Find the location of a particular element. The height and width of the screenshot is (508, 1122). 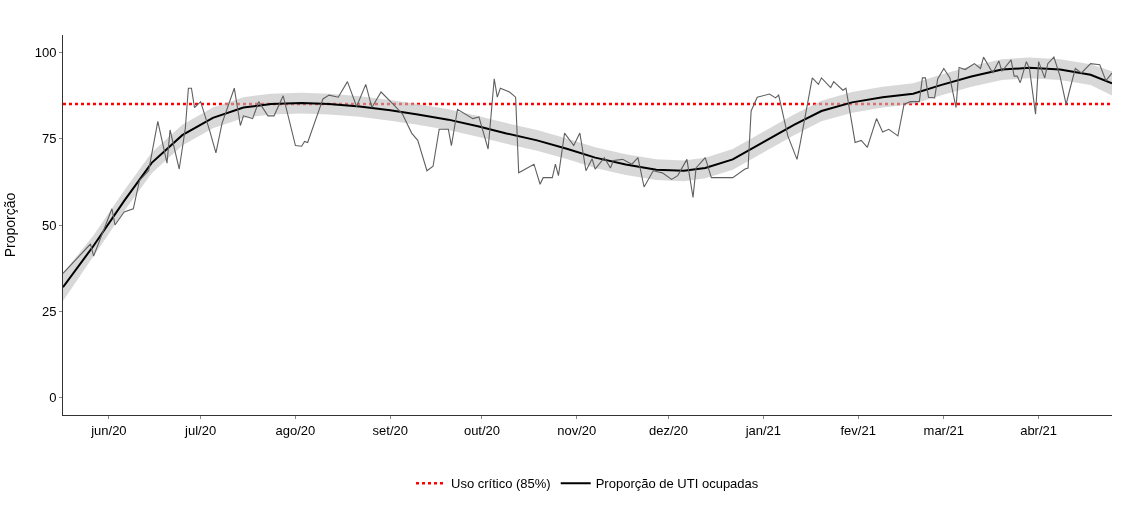

legend-label: Uso crítico (85%) is located at coordinates (501, 484).